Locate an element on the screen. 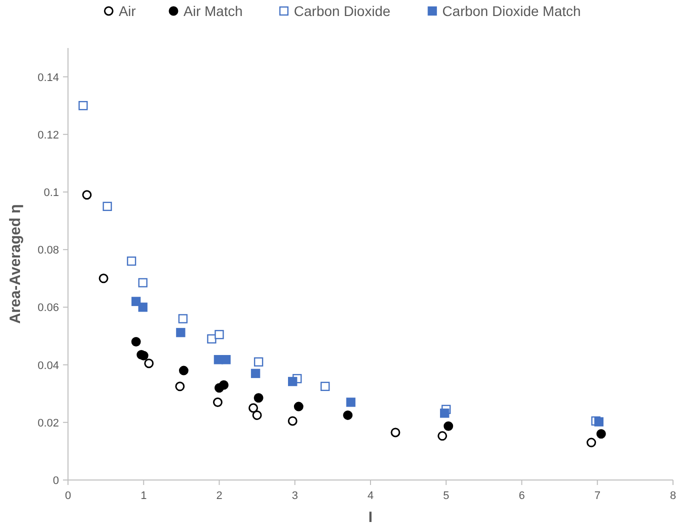  x-axis-title: I is located at coordinates (370, 517).